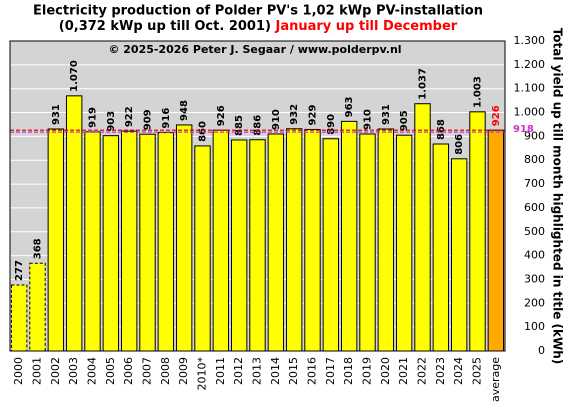 The width and height of the screenshot is (571, 411). I want to click on x-tick-label: 2007, so click(147, 371).